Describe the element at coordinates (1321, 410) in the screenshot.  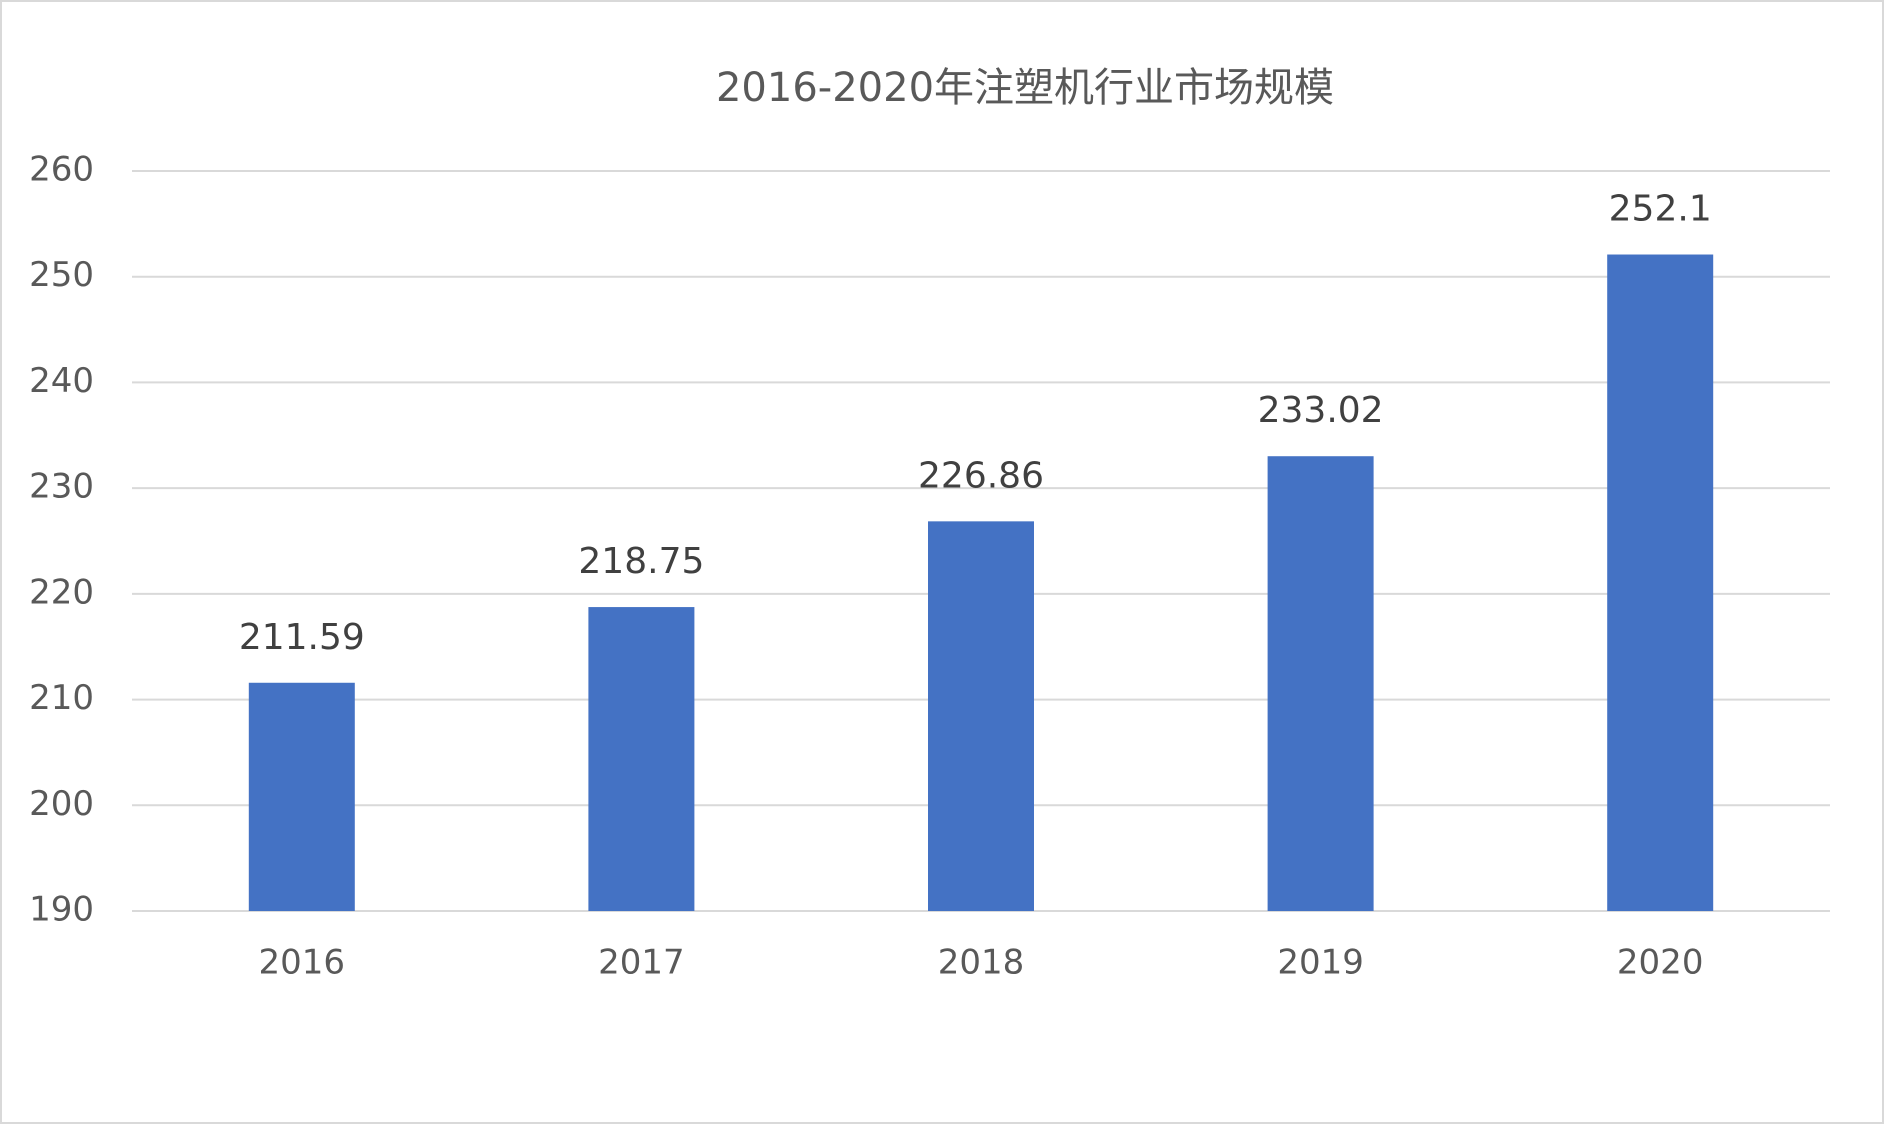
I see `data-label: 233.02` at that location.